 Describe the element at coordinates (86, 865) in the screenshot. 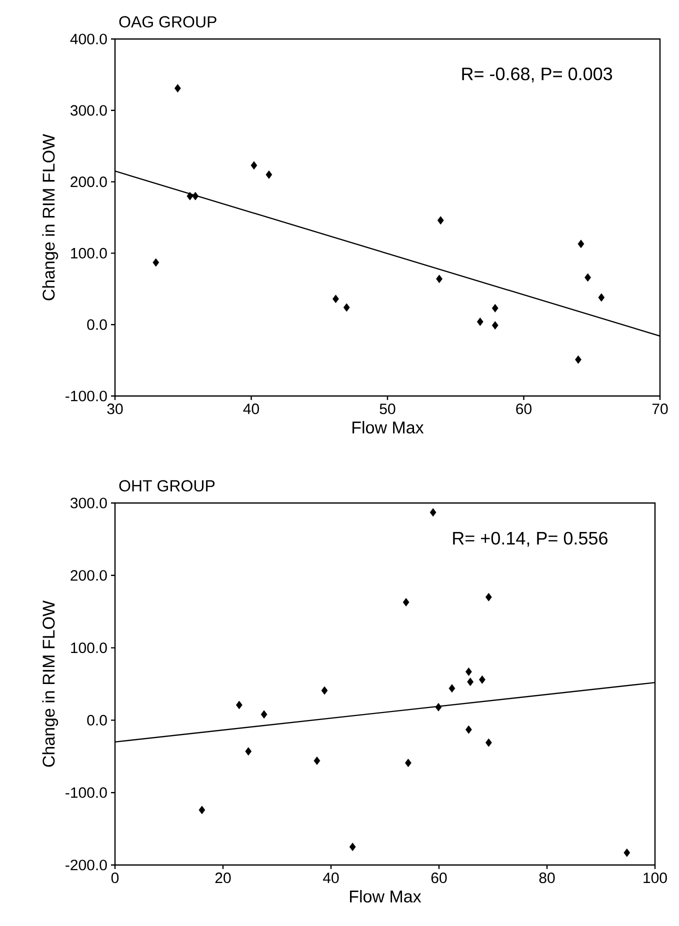

I see `y-tick-label: -200.0` at that location.